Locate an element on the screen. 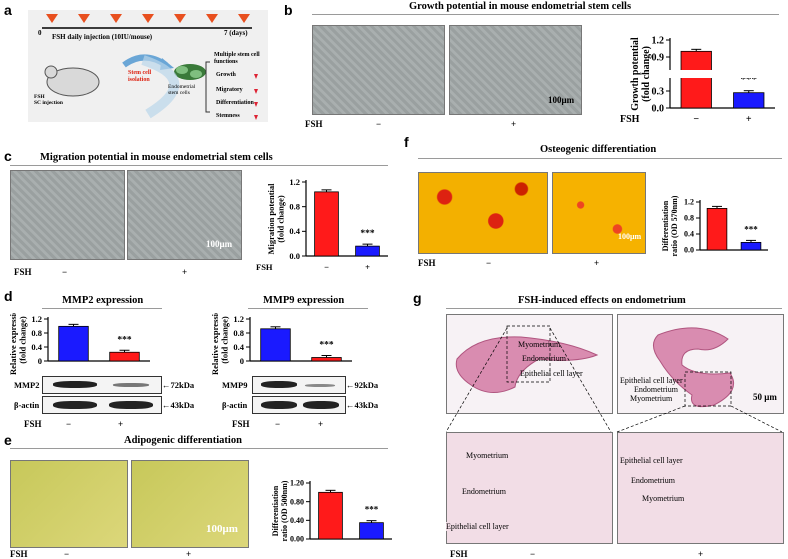  y-tick-label: 0.3 is located at coordinates (658, 91).